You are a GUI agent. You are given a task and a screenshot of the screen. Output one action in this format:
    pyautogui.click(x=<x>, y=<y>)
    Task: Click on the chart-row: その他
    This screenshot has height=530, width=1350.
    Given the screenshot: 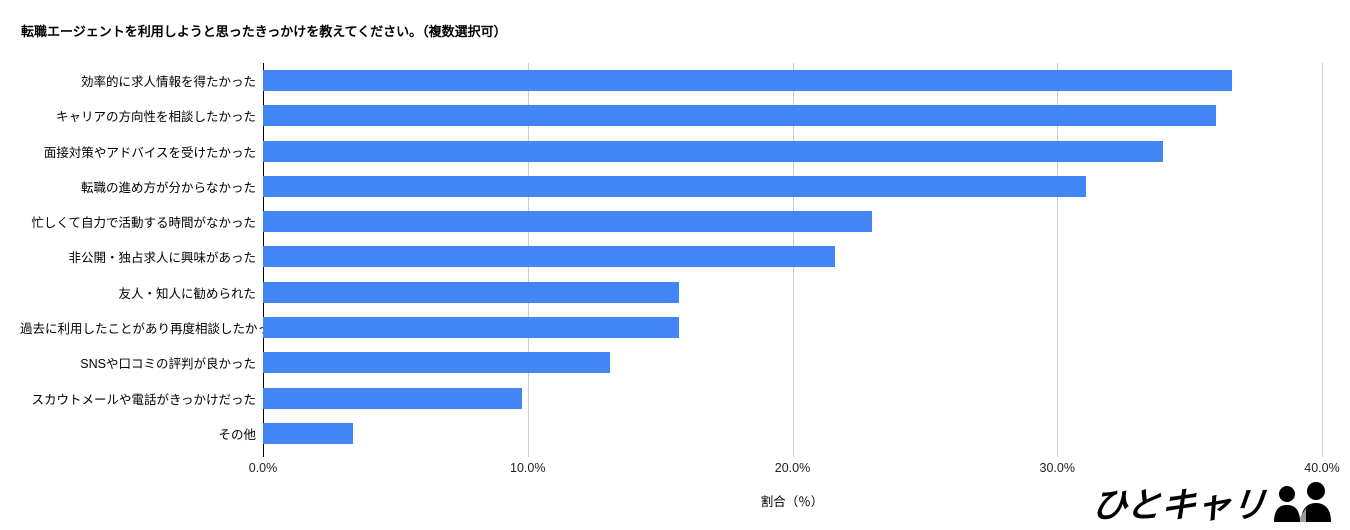 What is the action you would take?
    pyautogui.click(x=675, y=433)
    